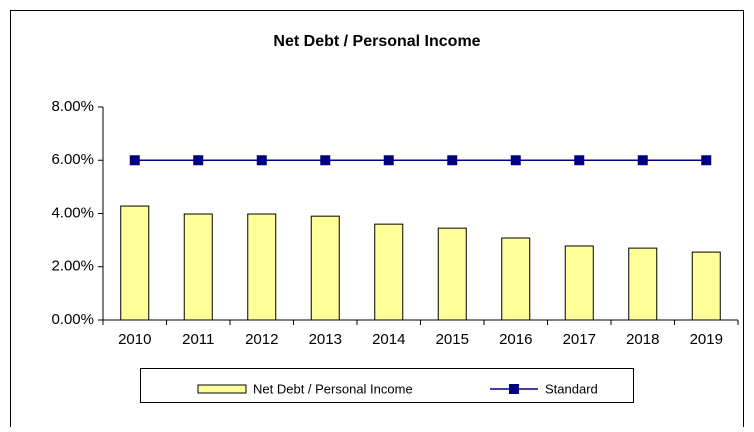 This screenshot has height=432, width=754. What do you see at coordinates (134, 339) in the screenshot?
I see `x-tick-label: 2010` at bounding box center [134, 339].